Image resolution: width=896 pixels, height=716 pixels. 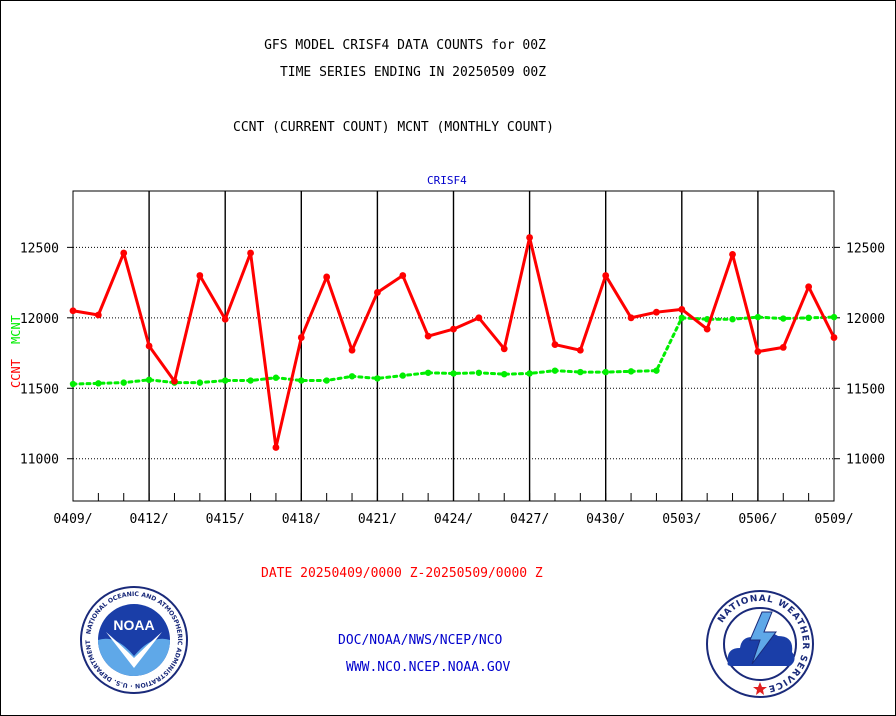 What do you see at coordinates (428, 667) in the screenshot?
I see `website-link: WWW.NCO.NCEP.NOAA.GOV` at bounding box center [428, 667].